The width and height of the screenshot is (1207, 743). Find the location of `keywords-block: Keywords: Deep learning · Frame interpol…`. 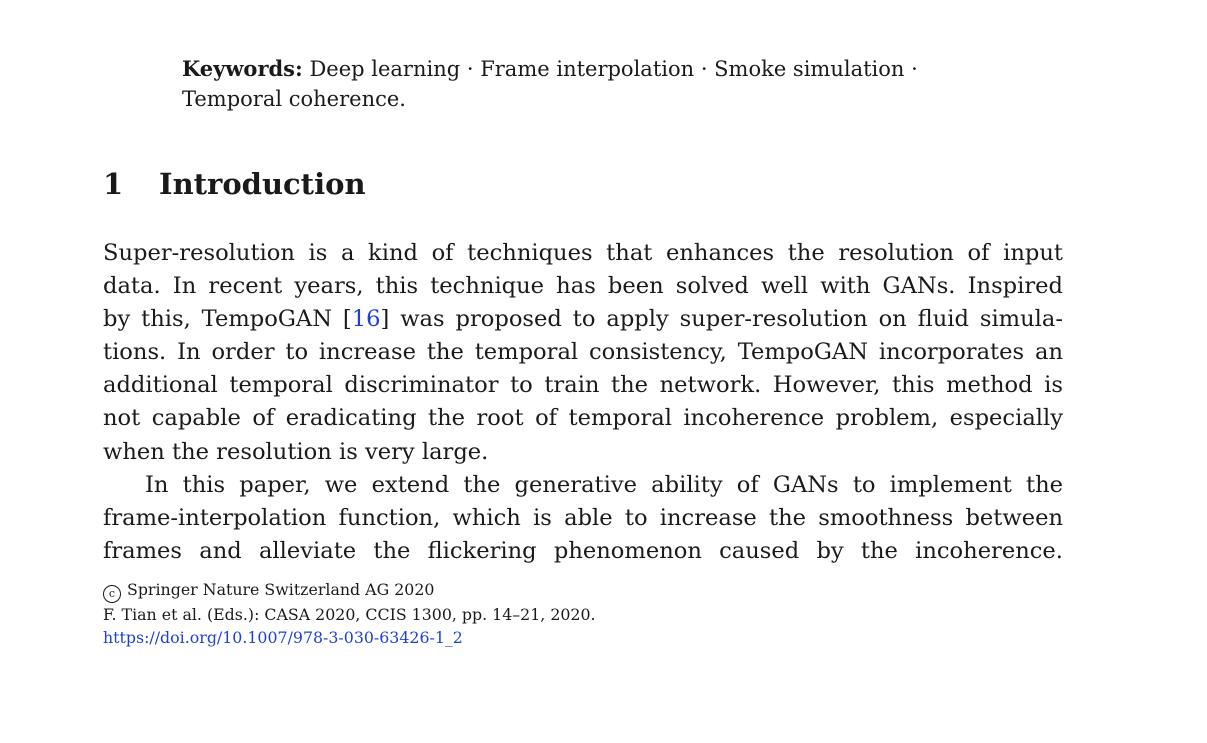

keywords-block: Keywords: Deep learning · Frame interpol… is located at coordinates (582, 84).